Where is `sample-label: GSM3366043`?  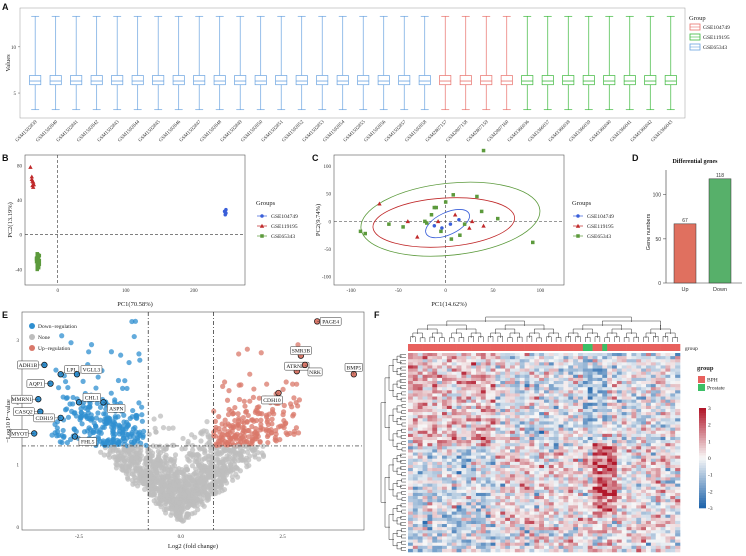 sample-label: GSM3366043 is located at coordinates (663, 132).